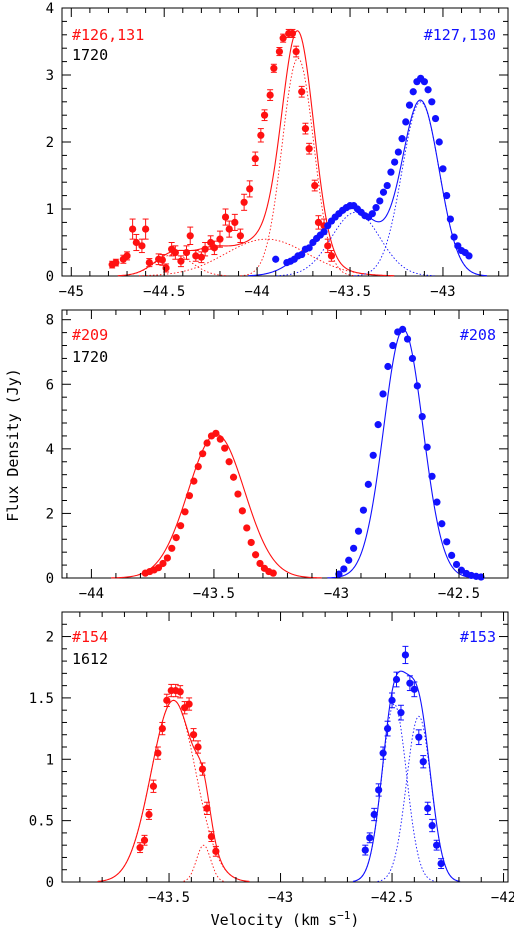 The height and width of the screenshot is (935, 514). I want to click on fit-total-blue, so click(403, 453).